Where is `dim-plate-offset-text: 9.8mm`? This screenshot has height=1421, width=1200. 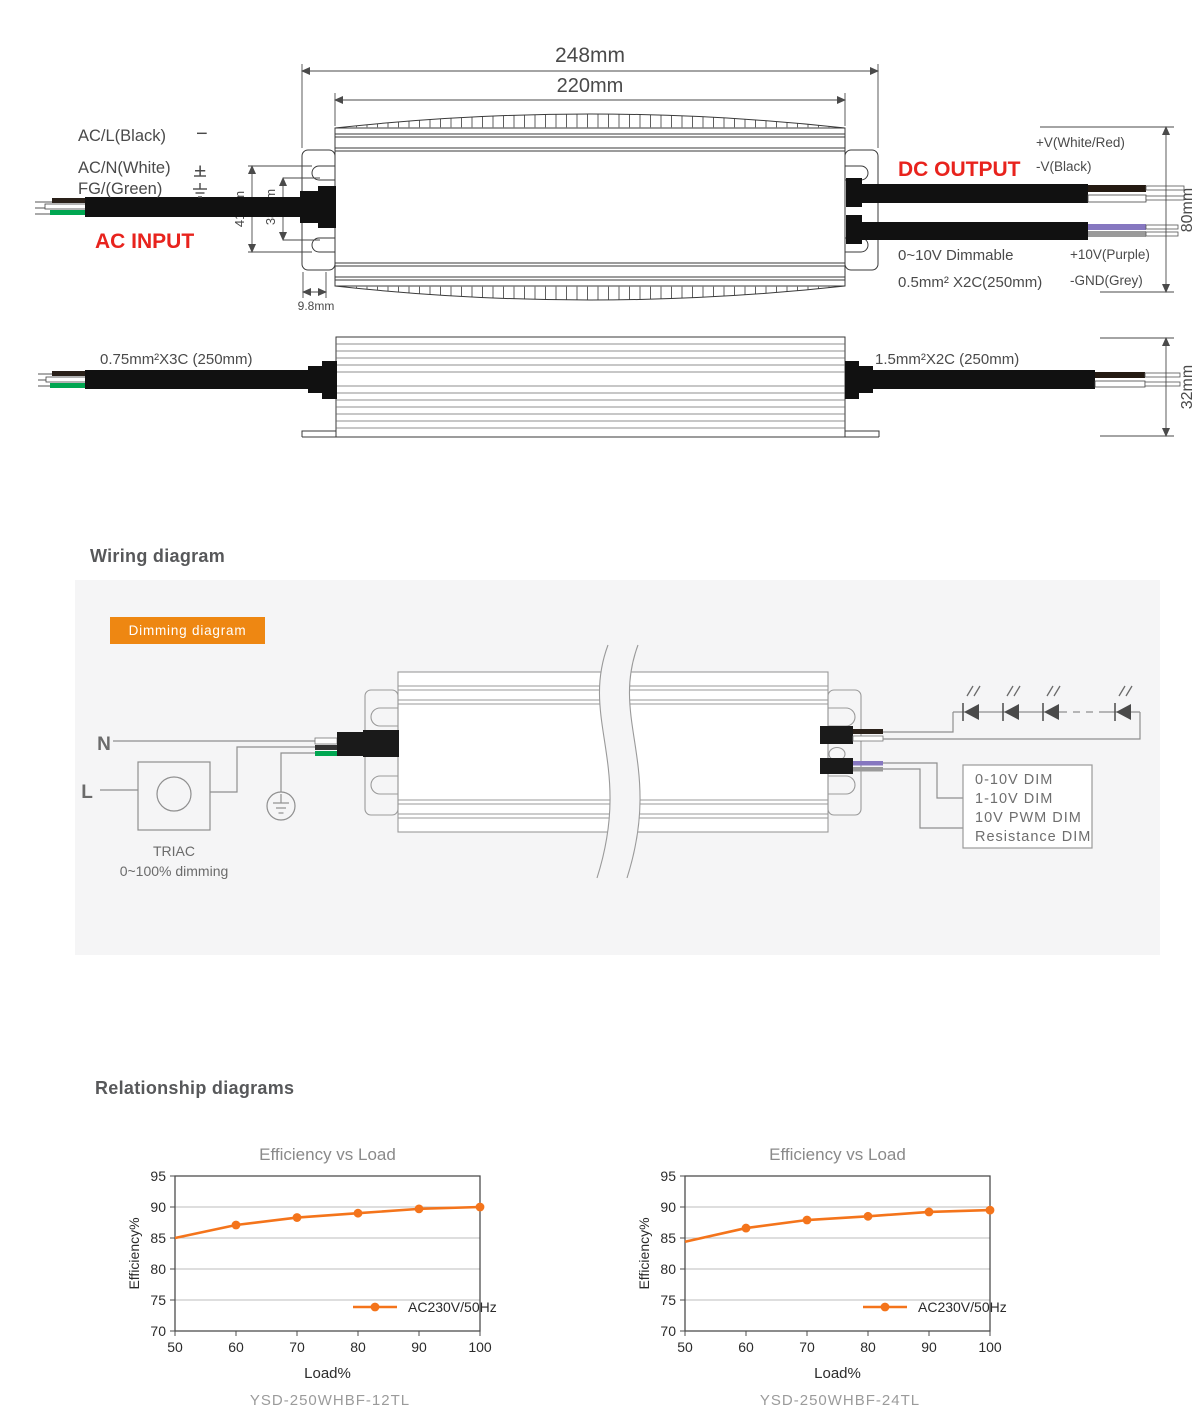
dim-plate-offset-text: 9.8mm is located at coordinates (316, 306).